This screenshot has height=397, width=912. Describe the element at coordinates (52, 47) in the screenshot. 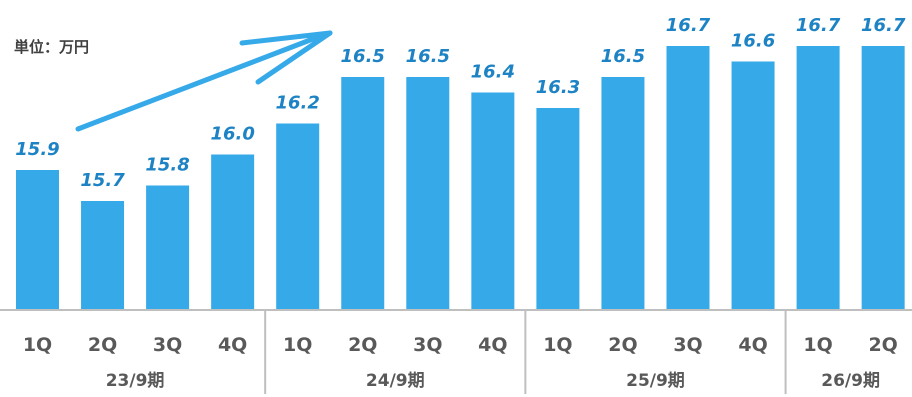

I see `unit-label: 単位：万円` at that location.